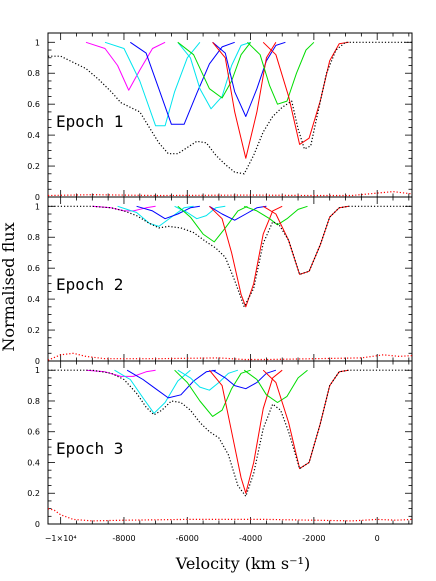 The image size is (436, 581). I want to click on x-tick-label: 0, so click(377, 538).